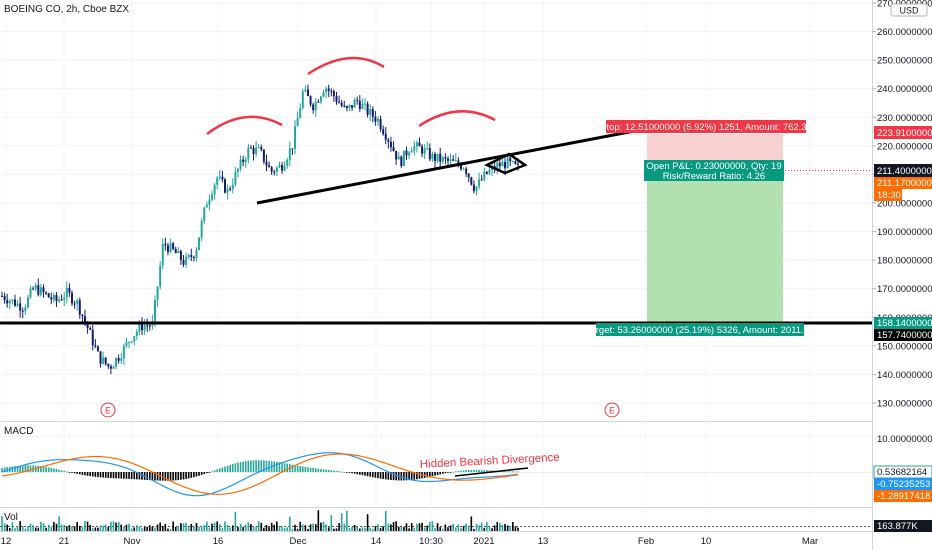 The image size is (932, 555). I want to click on currency-badge: USD, so click(909, 10).